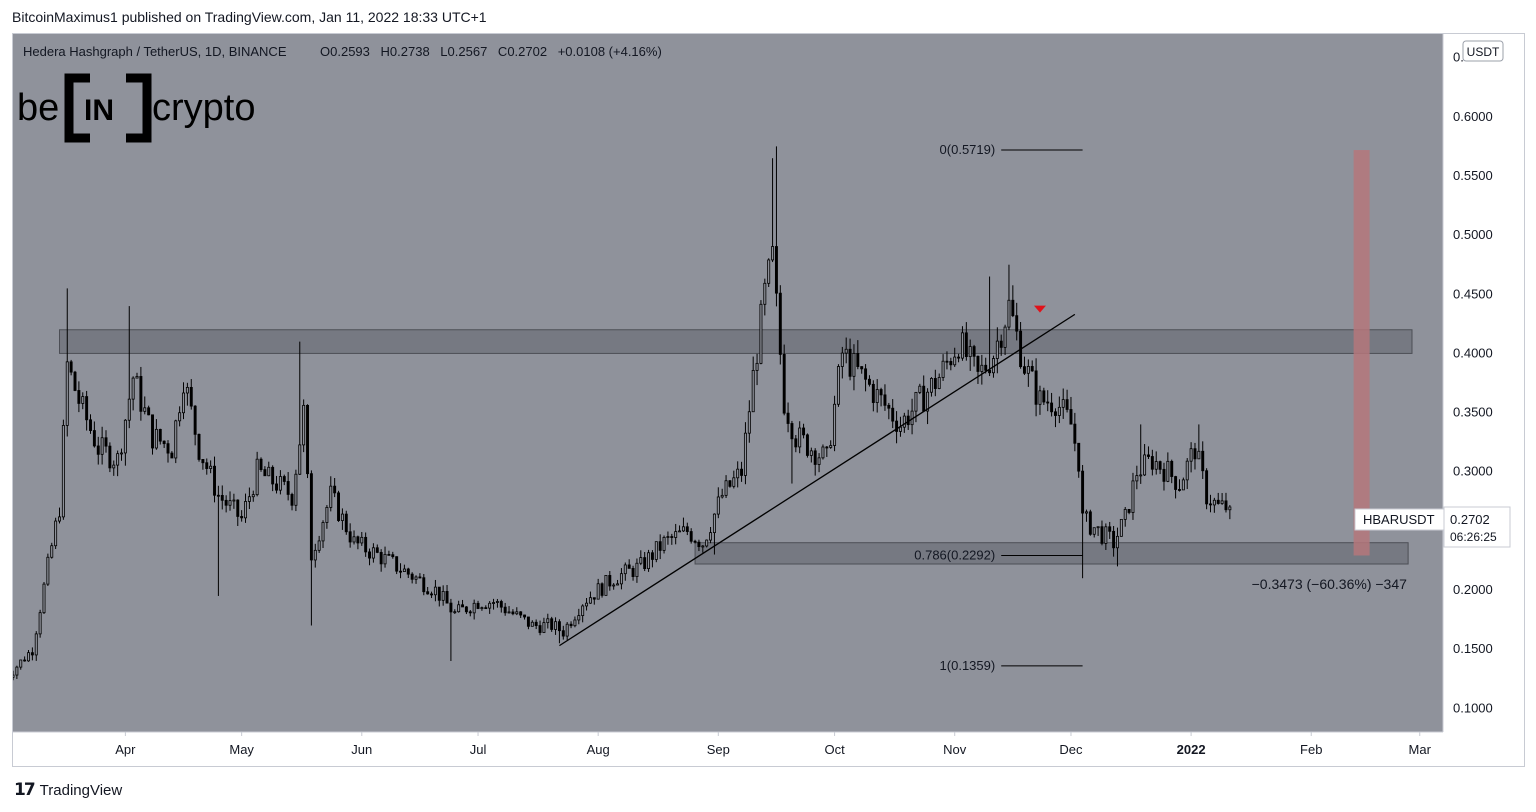  Describe the element at coordinates (502, 51) in the screenshot. I see `legend-close-label: C` at that location.